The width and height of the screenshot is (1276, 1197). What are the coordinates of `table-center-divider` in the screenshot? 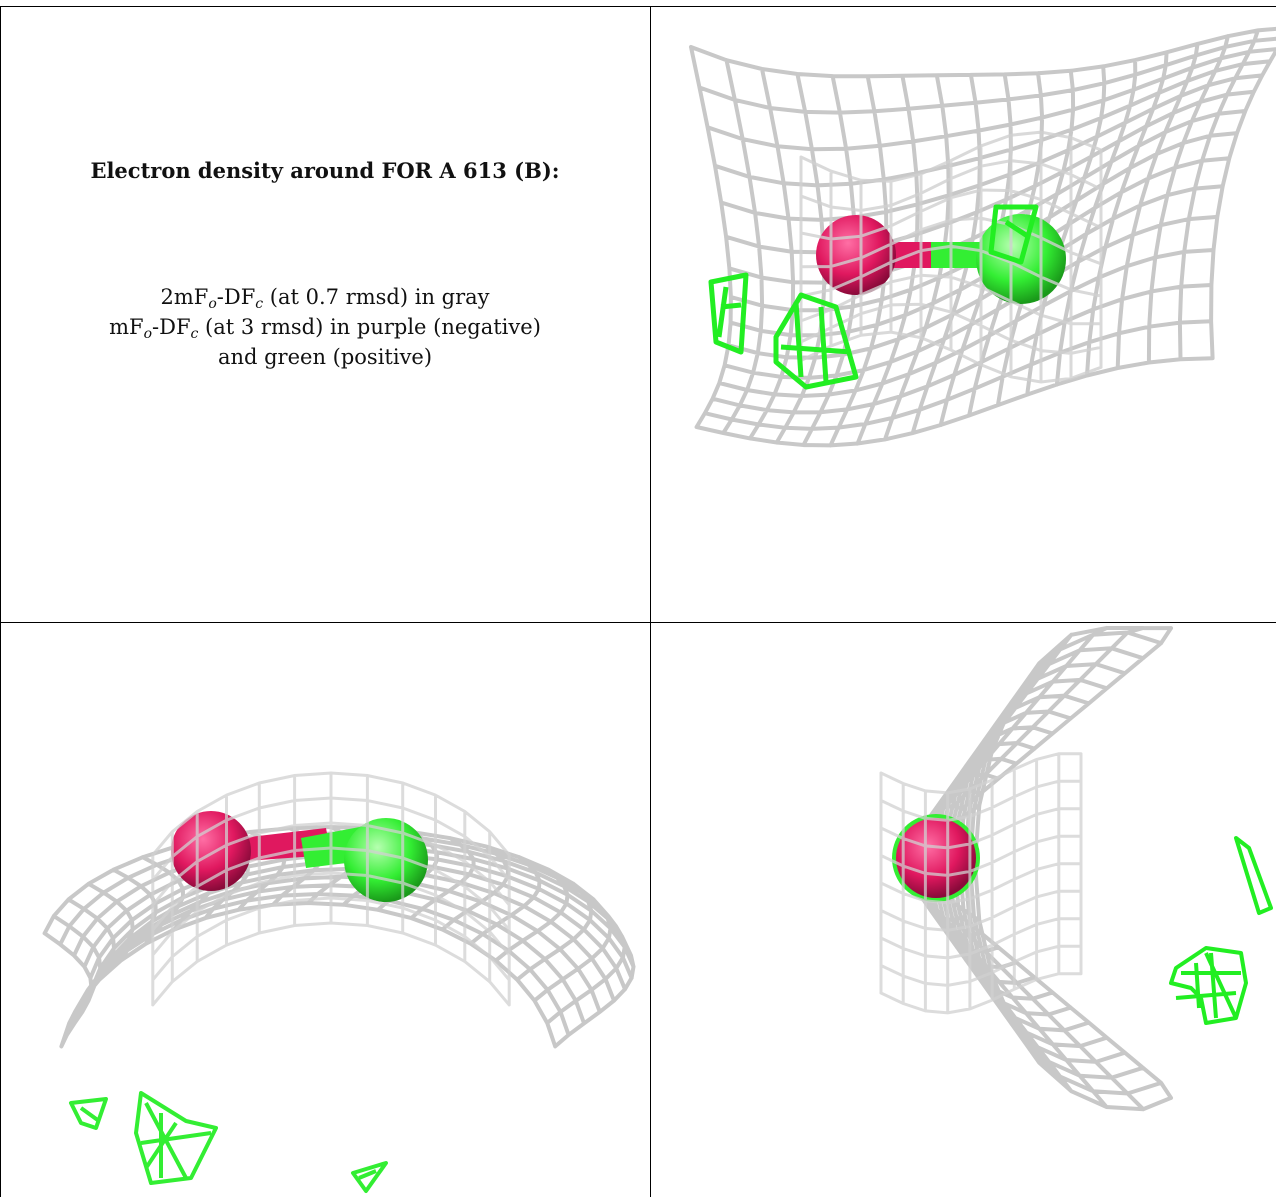 It's located at (650, 601).